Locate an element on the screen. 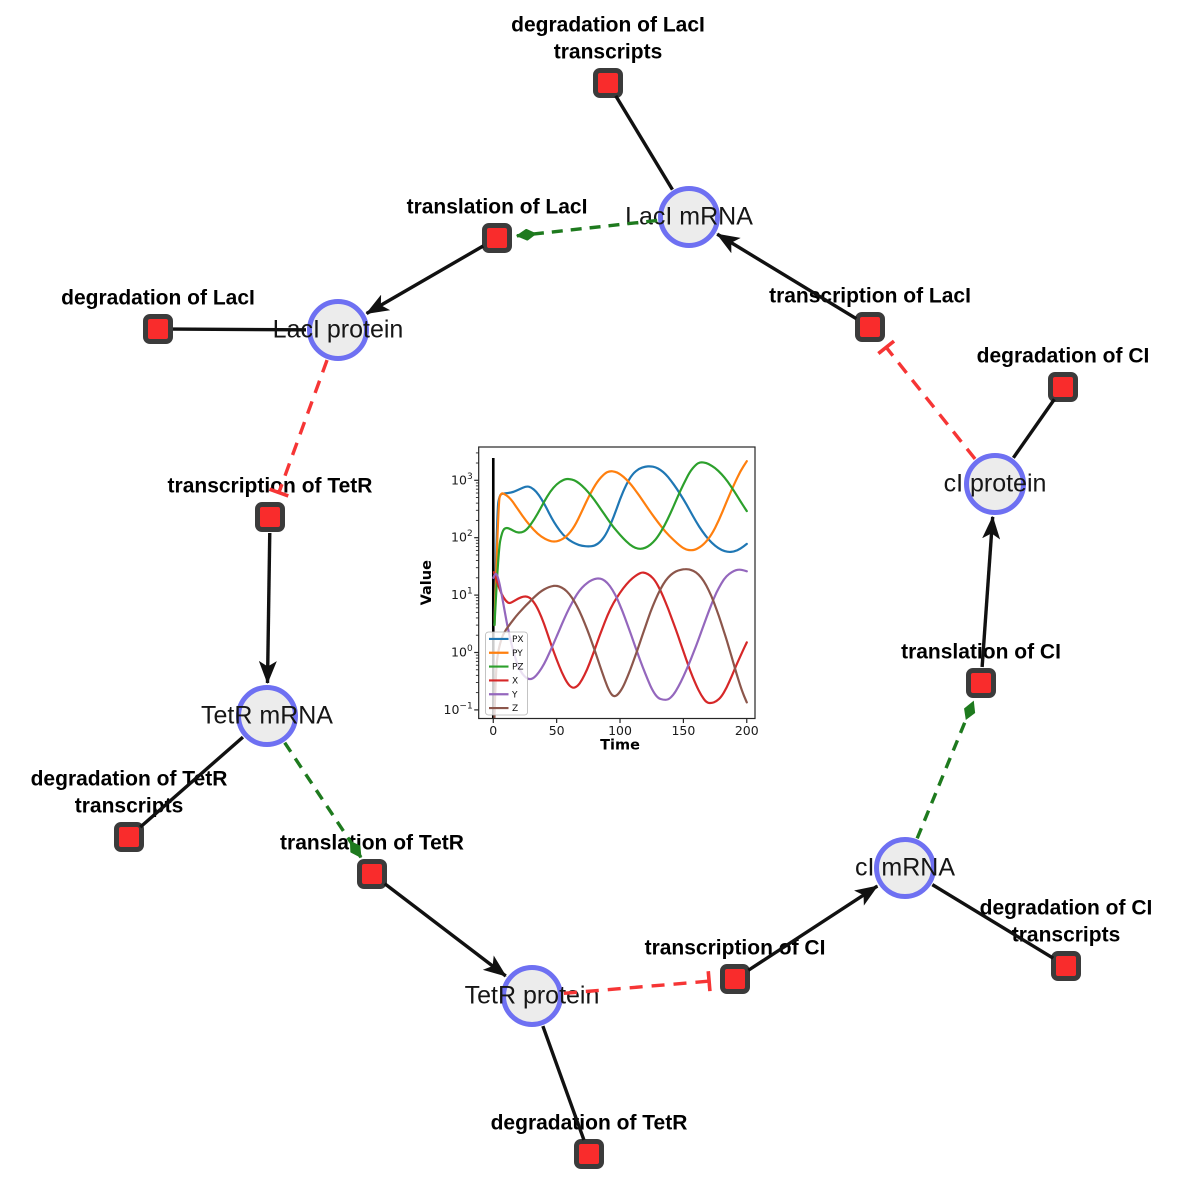 This screenshot has height=1200, width=1189. species-node-tetr-mrna is located at coordinates (267, 716).